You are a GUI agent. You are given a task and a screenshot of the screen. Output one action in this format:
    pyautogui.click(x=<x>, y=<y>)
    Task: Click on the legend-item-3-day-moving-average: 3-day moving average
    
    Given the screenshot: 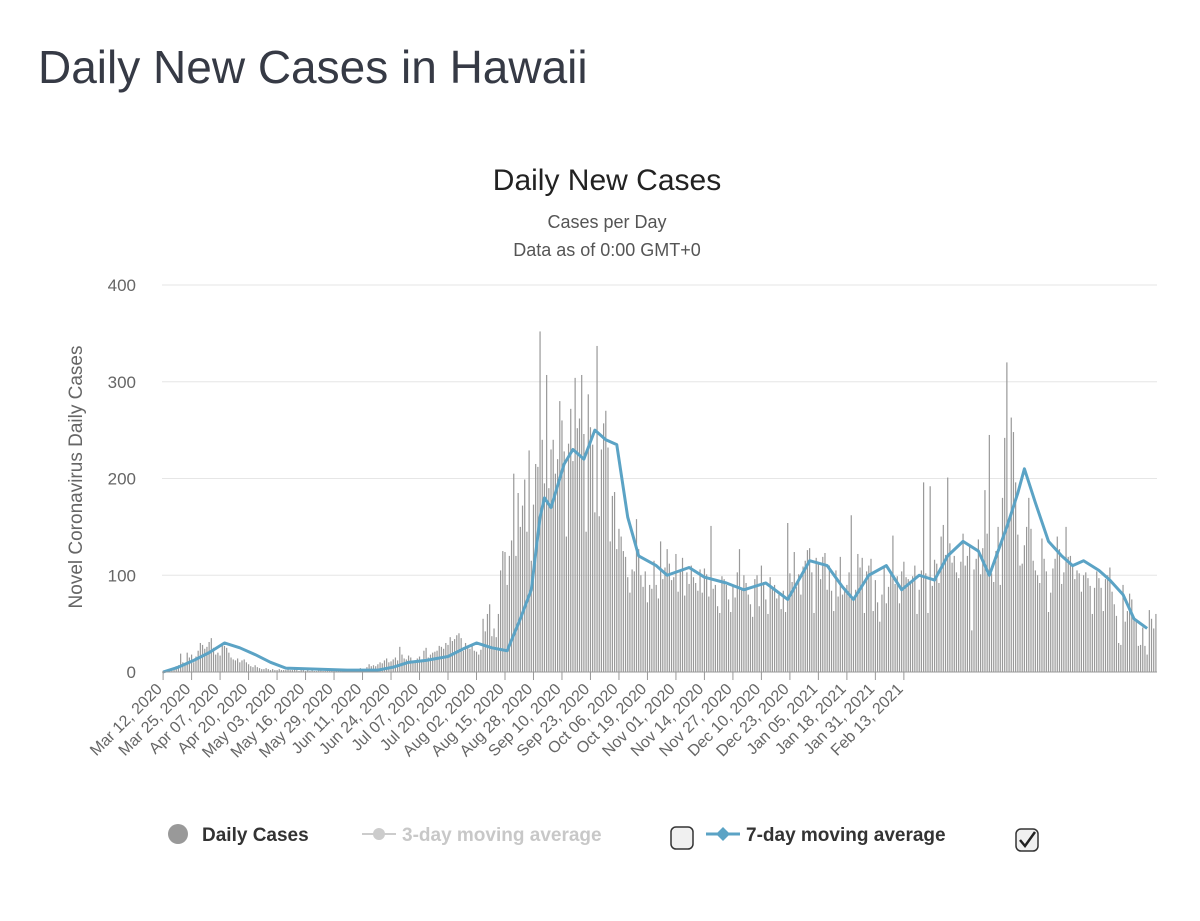 What is the action you would take?
    pyautogui.click(x=482, y=835)
    